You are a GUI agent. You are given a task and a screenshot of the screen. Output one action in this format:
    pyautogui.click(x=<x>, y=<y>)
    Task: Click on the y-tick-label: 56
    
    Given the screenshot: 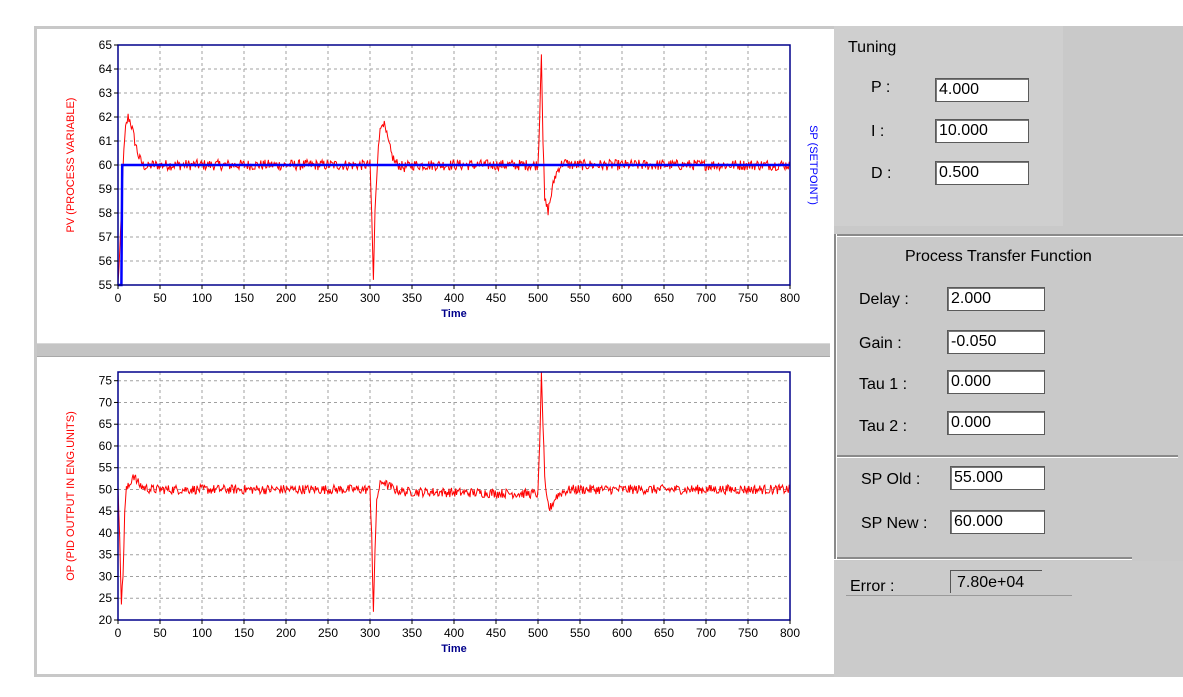 What is the action you would take?
    pyautogui.click(x=106, y=261)
    